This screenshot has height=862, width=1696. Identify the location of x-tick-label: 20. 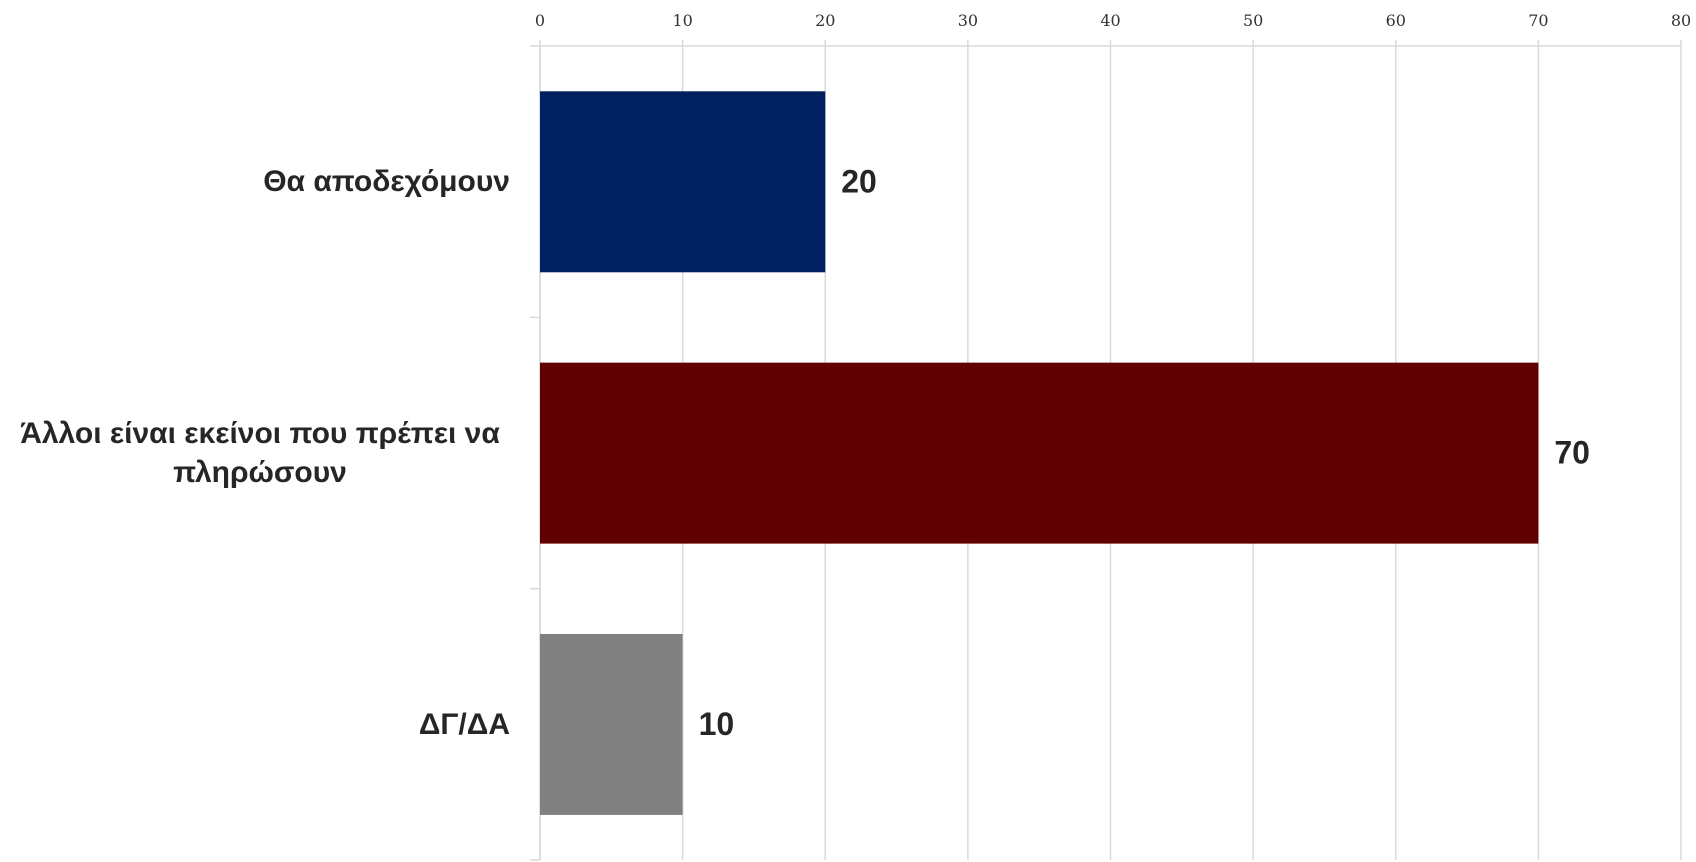
(825, 20).